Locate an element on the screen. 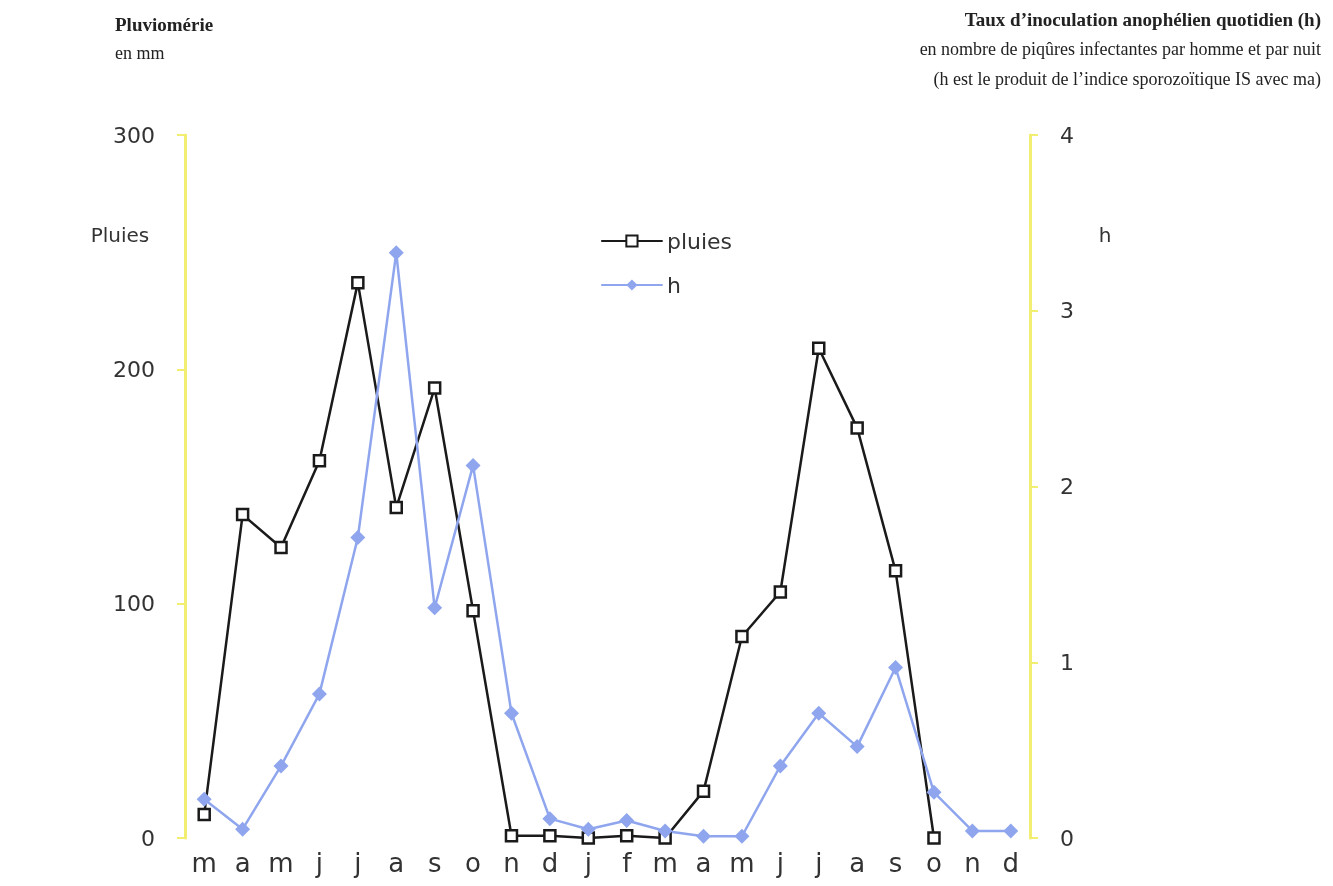  chart-subtitle: en mm is located at coordinates (140, 53).